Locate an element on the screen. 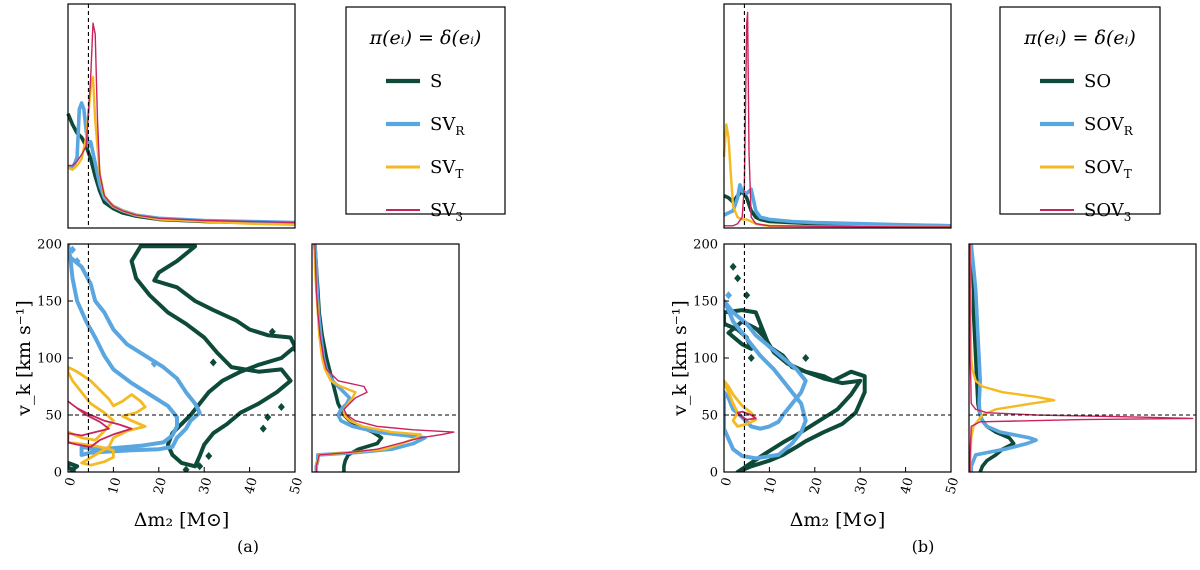 Image resolution: width=1200 pixels, height=570 pixels. legend-label: SOVR is located at coordinates (1109, 126).